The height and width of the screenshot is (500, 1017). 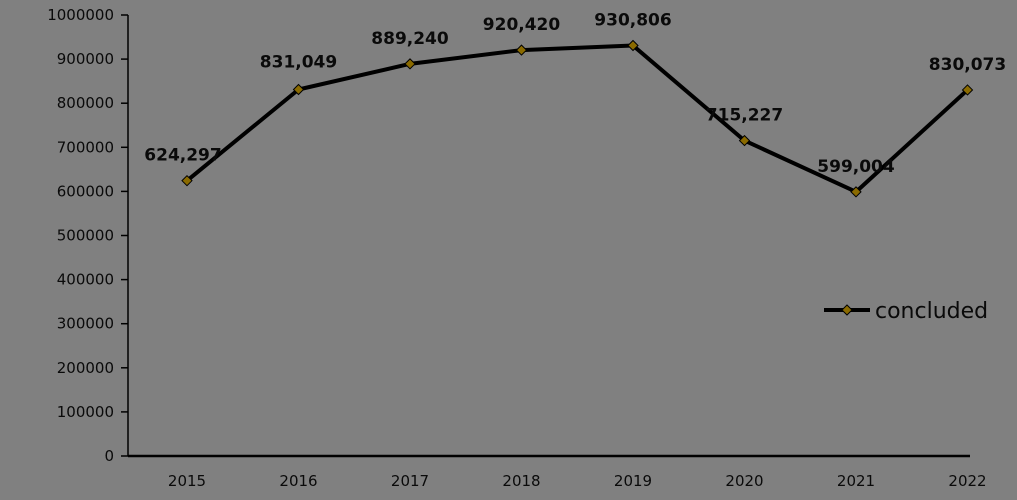 I want to click on x-tick-label: 2019, so click(x=633, y=481).